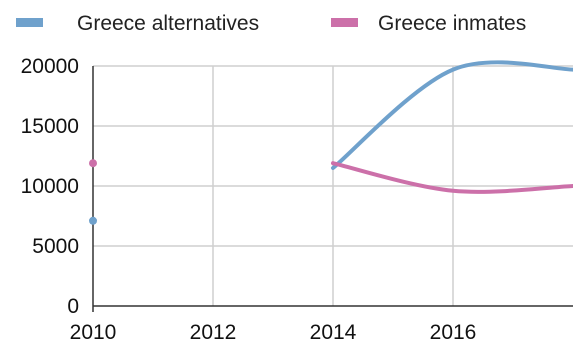 The height and width of the screenshot is (344, 573). Describe the element at coordinates (168, 23) in the screenshot. I see `legend-label: Greece alternatives` at that location.